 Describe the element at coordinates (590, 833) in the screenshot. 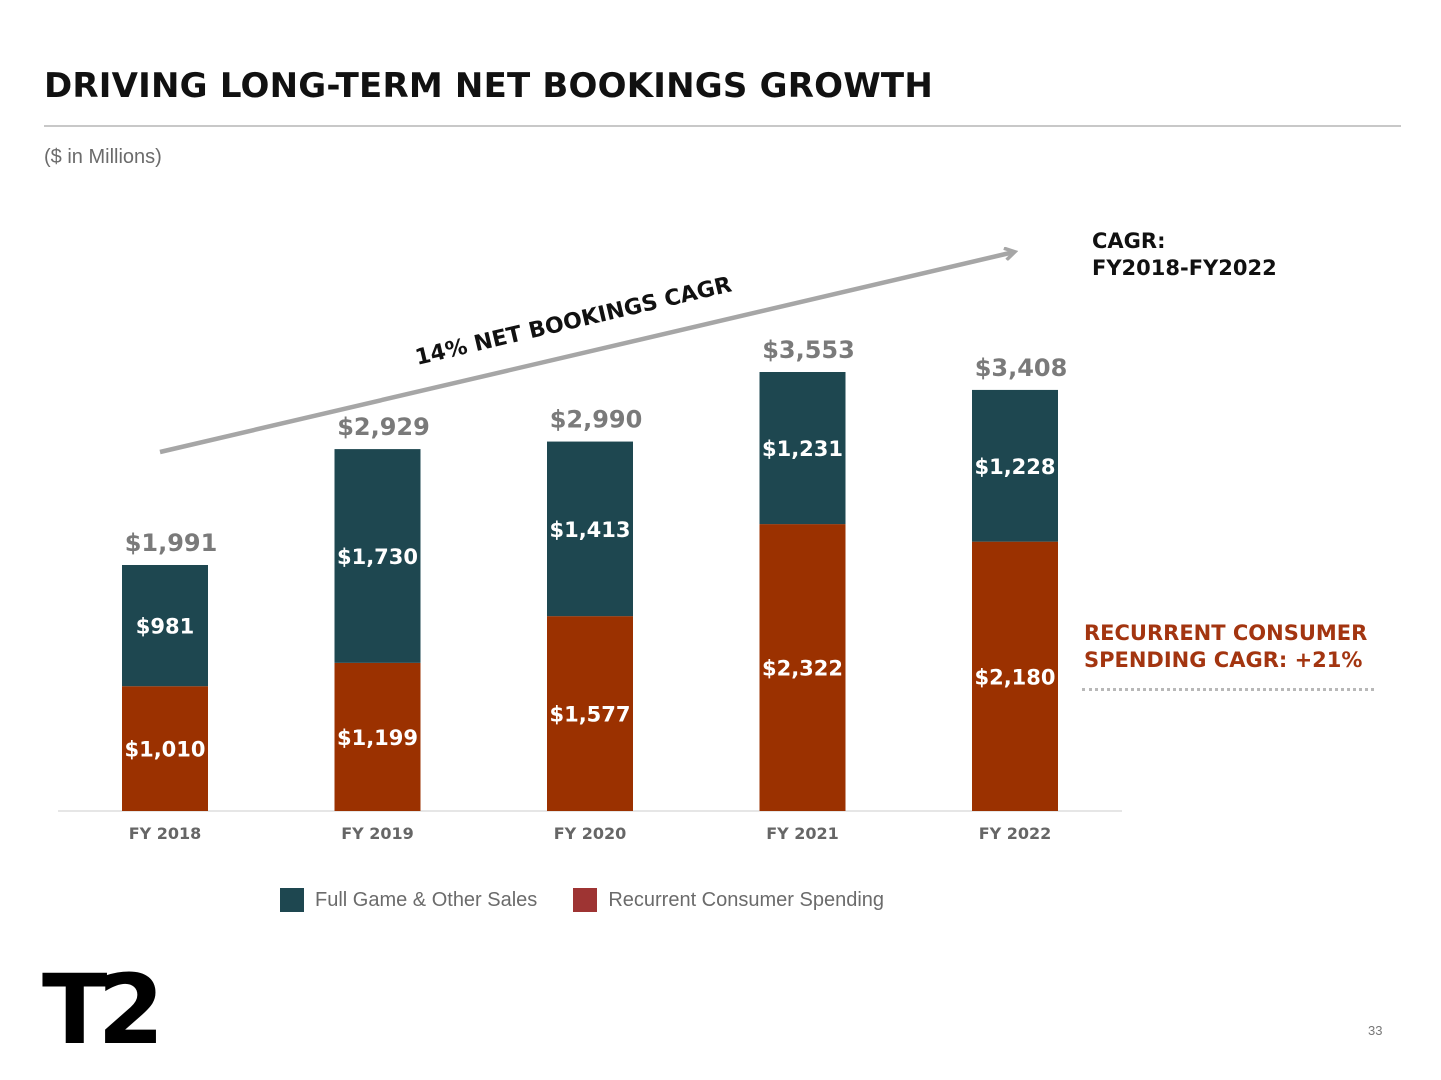

I see `x-tick-label-3: FY 2020` at that location.